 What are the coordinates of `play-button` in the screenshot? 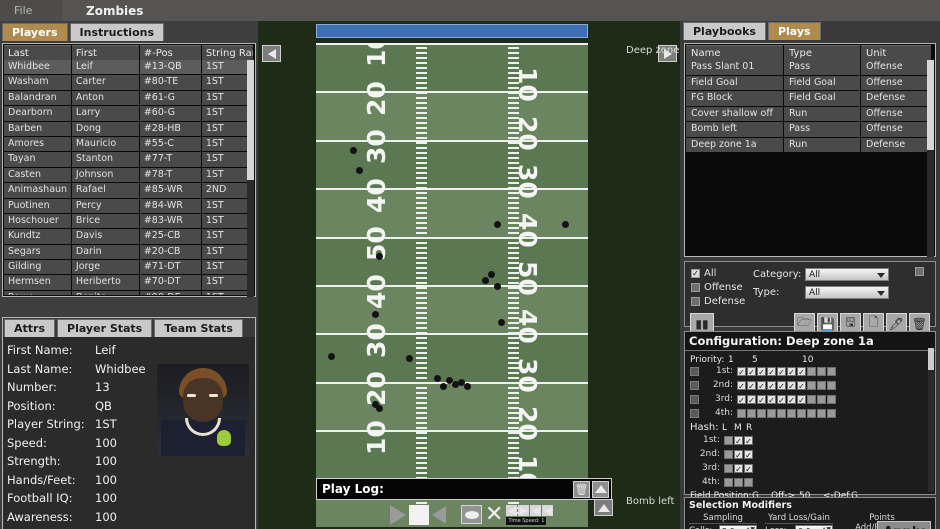 It's located at (398, 514).